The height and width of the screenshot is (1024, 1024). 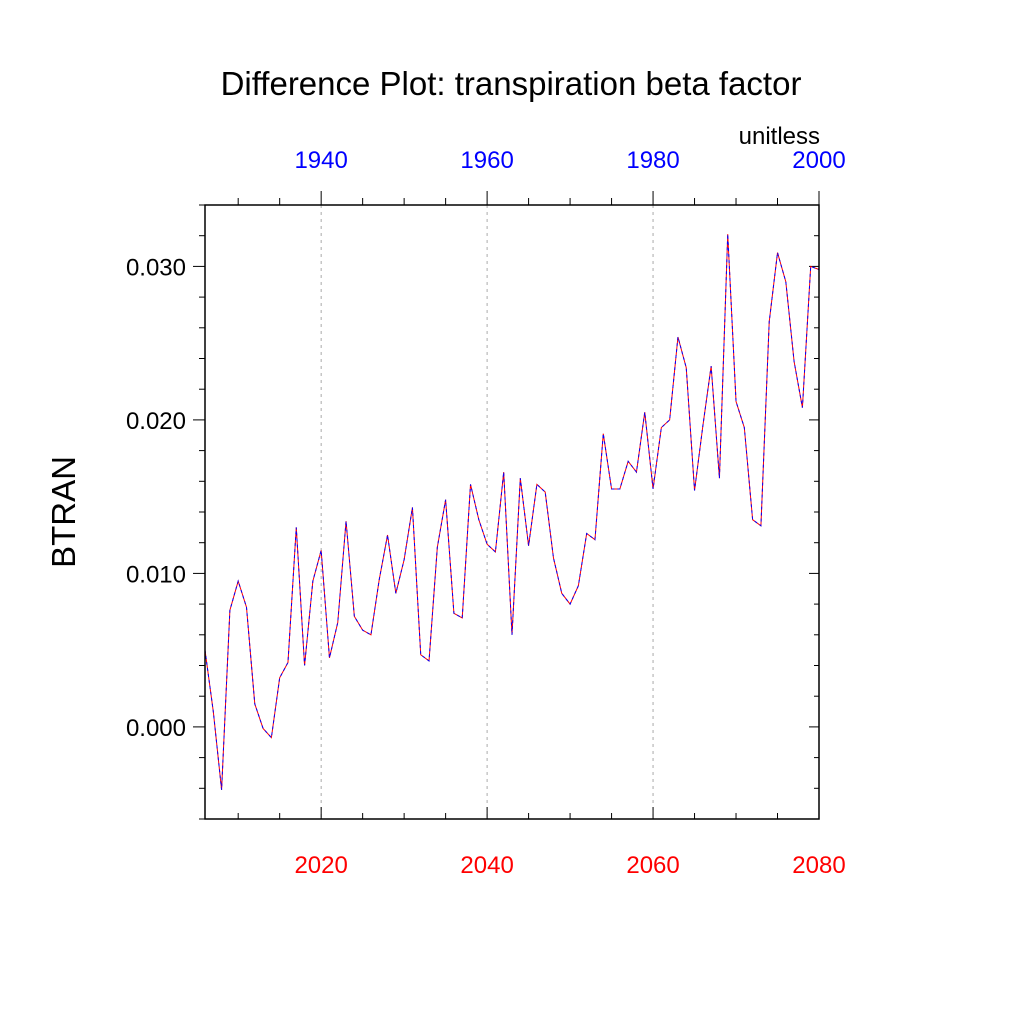 What do you see at coordinates (320, 160) in the screenshot?
I see `top-tick-label-1940: 1940` at bounding box center [320, 160].